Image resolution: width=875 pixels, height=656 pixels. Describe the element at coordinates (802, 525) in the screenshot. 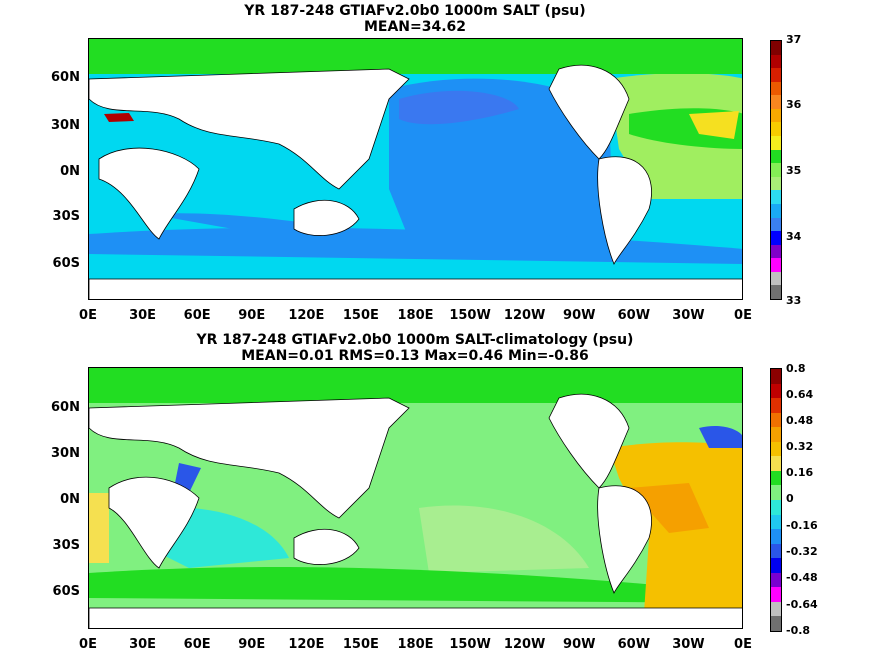

I see `bottom-cbar-label-6: -0.16` at that location.